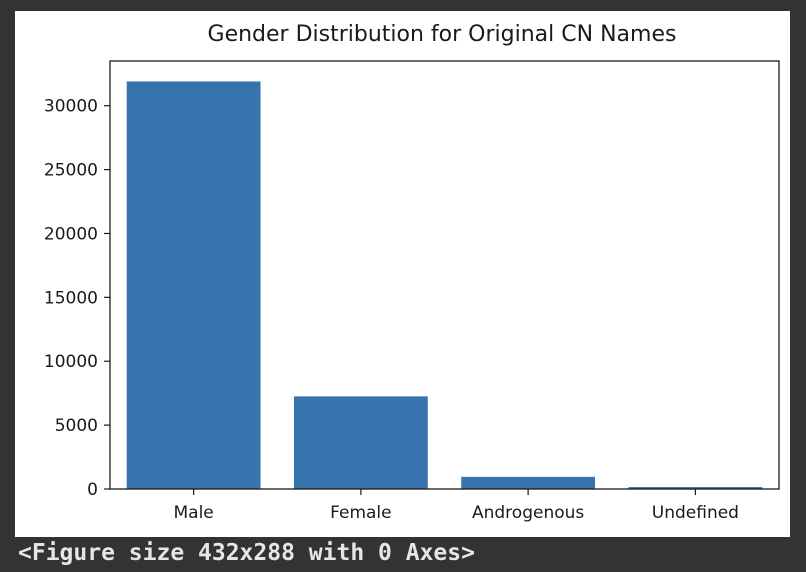 This screenshot has height=572, width=806. What do you see at coordinates (71, 298) in the screenshot?
I see `y-tick-label: 15000` at bounding box center [71, 298].